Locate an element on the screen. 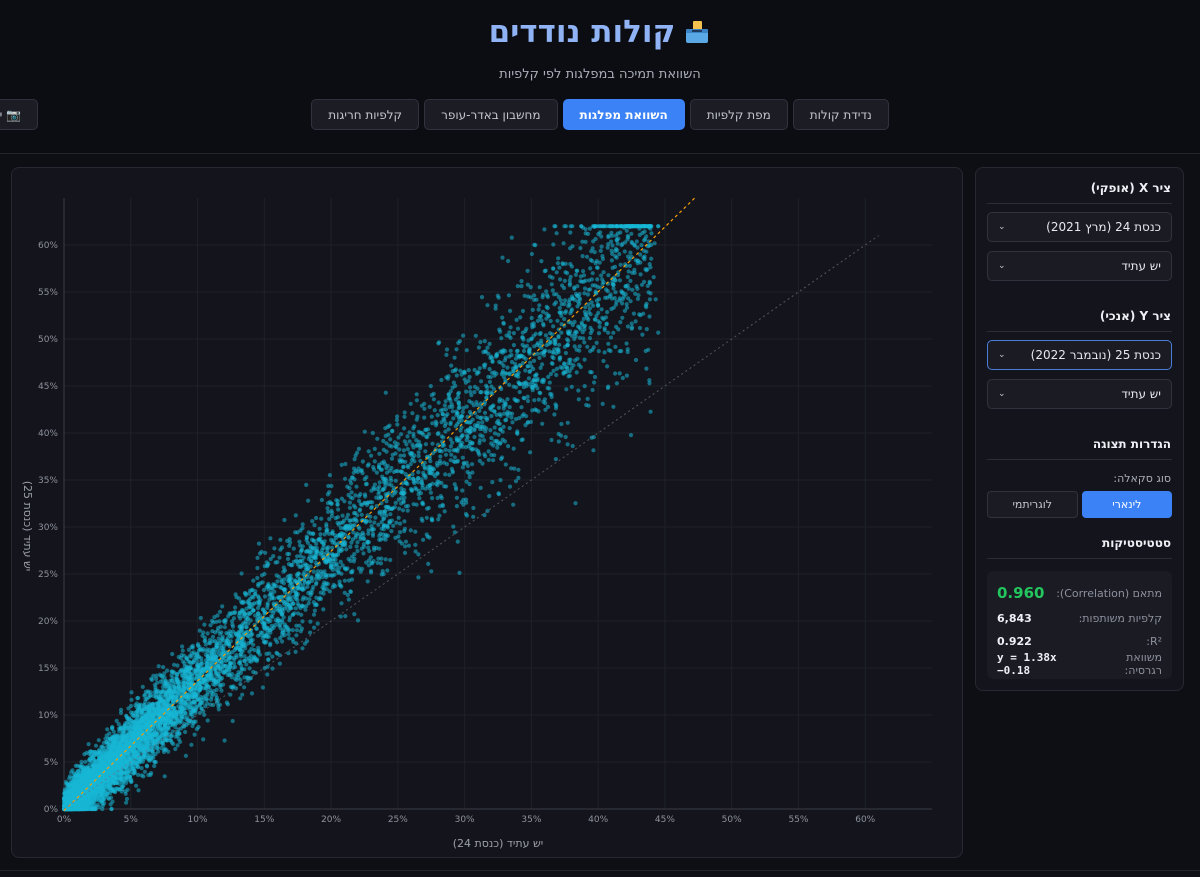  tab-party-comparison: השוואת מפלגות is located at coordinates (623, 114).